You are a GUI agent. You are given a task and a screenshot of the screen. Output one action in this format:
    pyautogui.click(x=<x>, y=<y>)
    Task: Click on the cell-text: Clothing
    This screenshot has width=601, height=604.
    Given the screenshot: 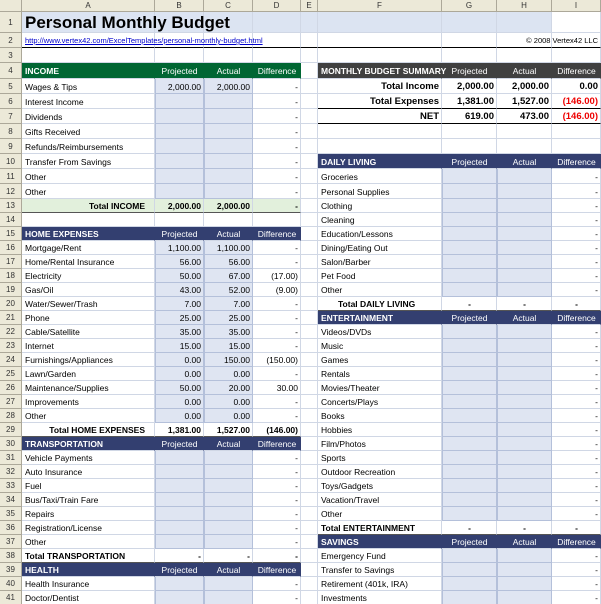 What is the action you would take?
    pyautogui.click(x=337, y=206)
    